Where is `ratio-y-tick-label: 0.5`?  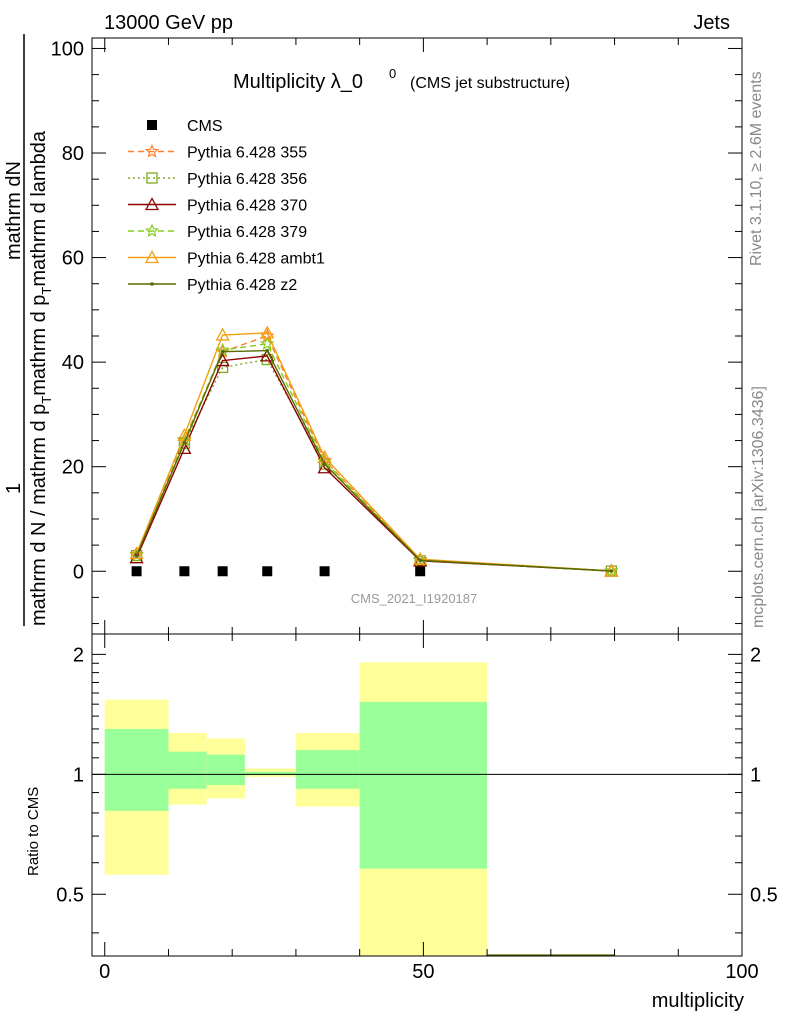
ratio-y-tick-label: 0.5 is located at coordinates (70, 895).